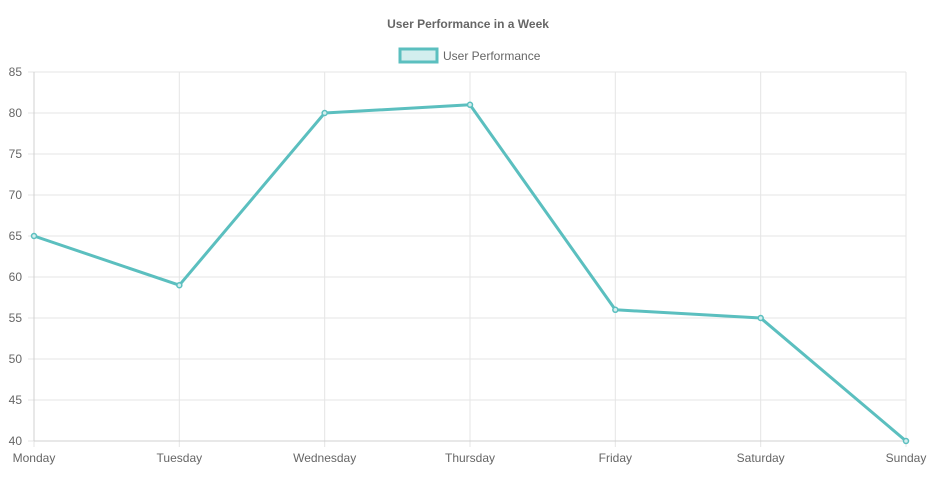 Image resolution: width=941 pixels, height=484 pixels. What do you see at coordinates (16, 236) in the screenshot?
I see `y-tick-label: 65` at bounding box center [16, 236].